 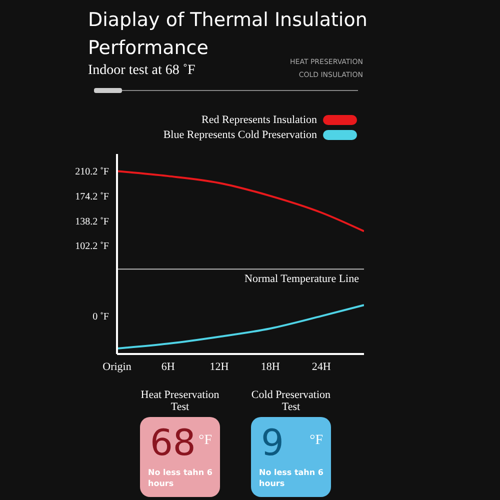 What do you see at coordinates (92, 196) in the screenshot?
I see `y-tick-label: 174.2 ˚F` at bounding box center [92, 196].